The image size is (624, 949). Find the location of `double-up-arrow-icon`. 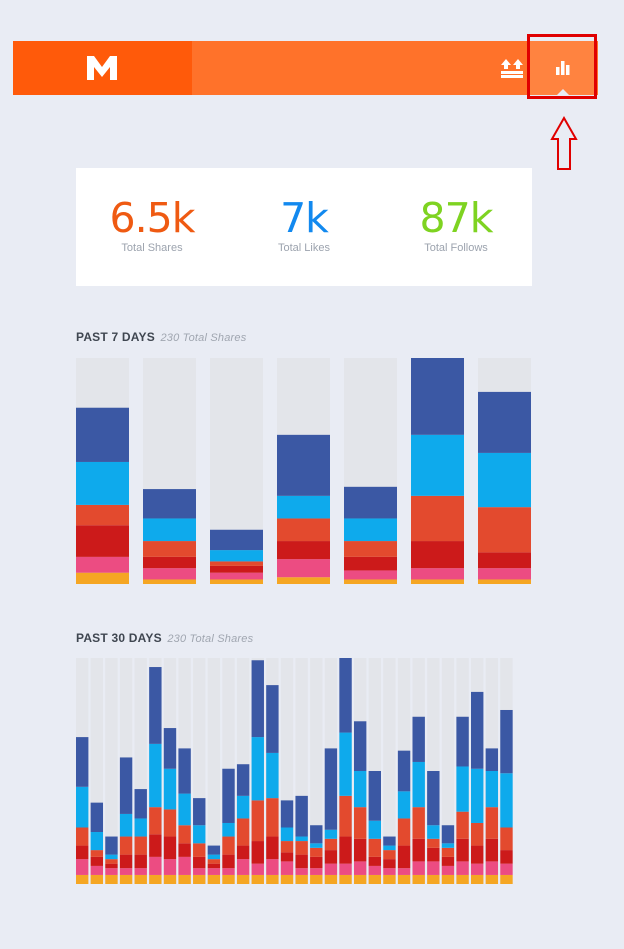

double-up-arrow-icon is located at coordinates (512, 68).